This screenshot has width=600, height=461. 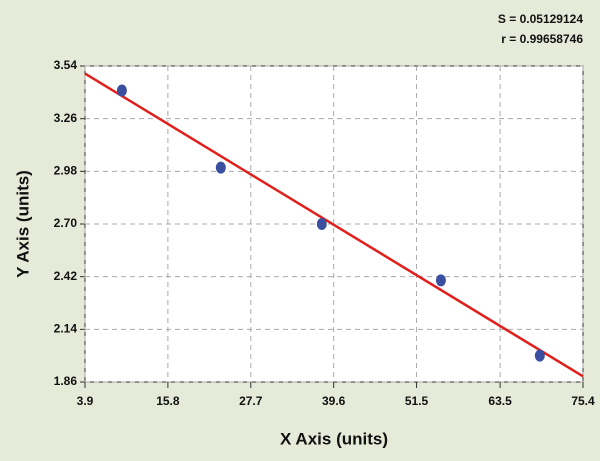 I want to click on y-axis-title: Y Axis (units), so click(x=22, y=224).